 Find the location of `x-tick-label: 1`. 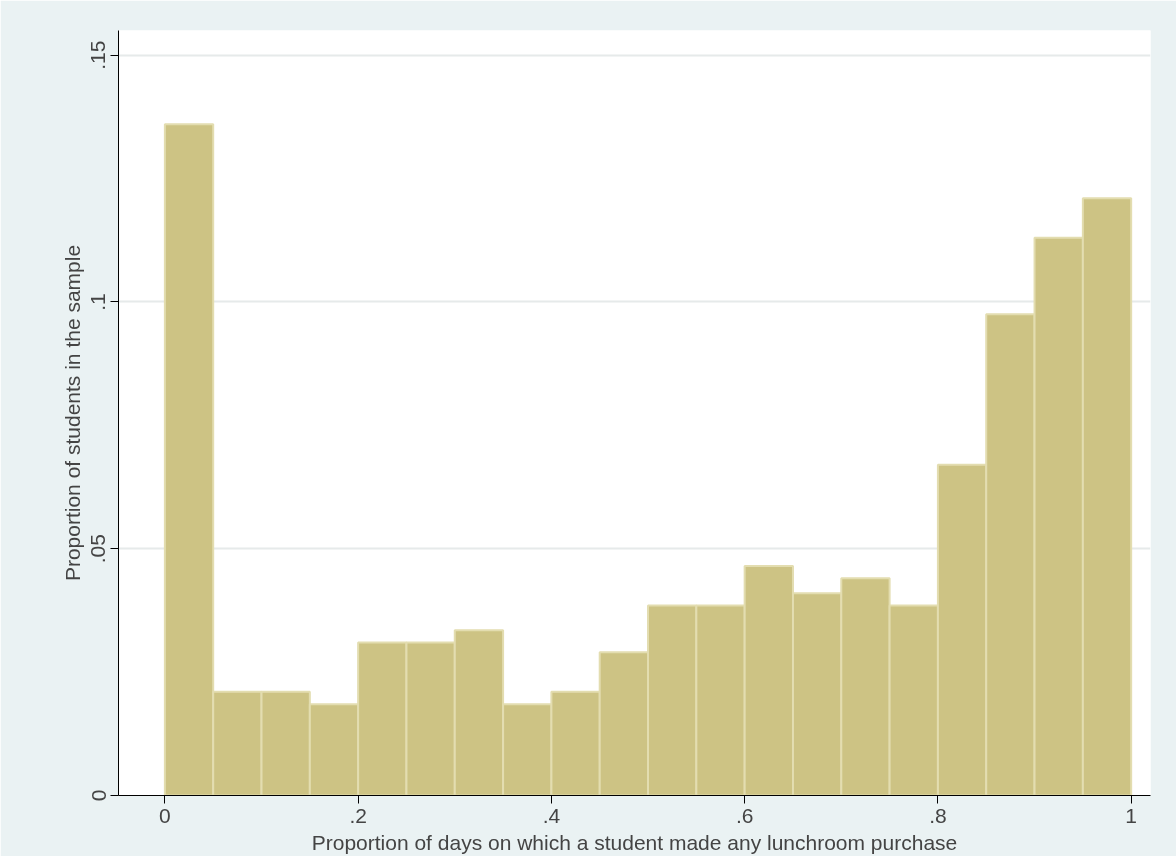

x-tick-label: 1 is located at coordinates (1131, 815).